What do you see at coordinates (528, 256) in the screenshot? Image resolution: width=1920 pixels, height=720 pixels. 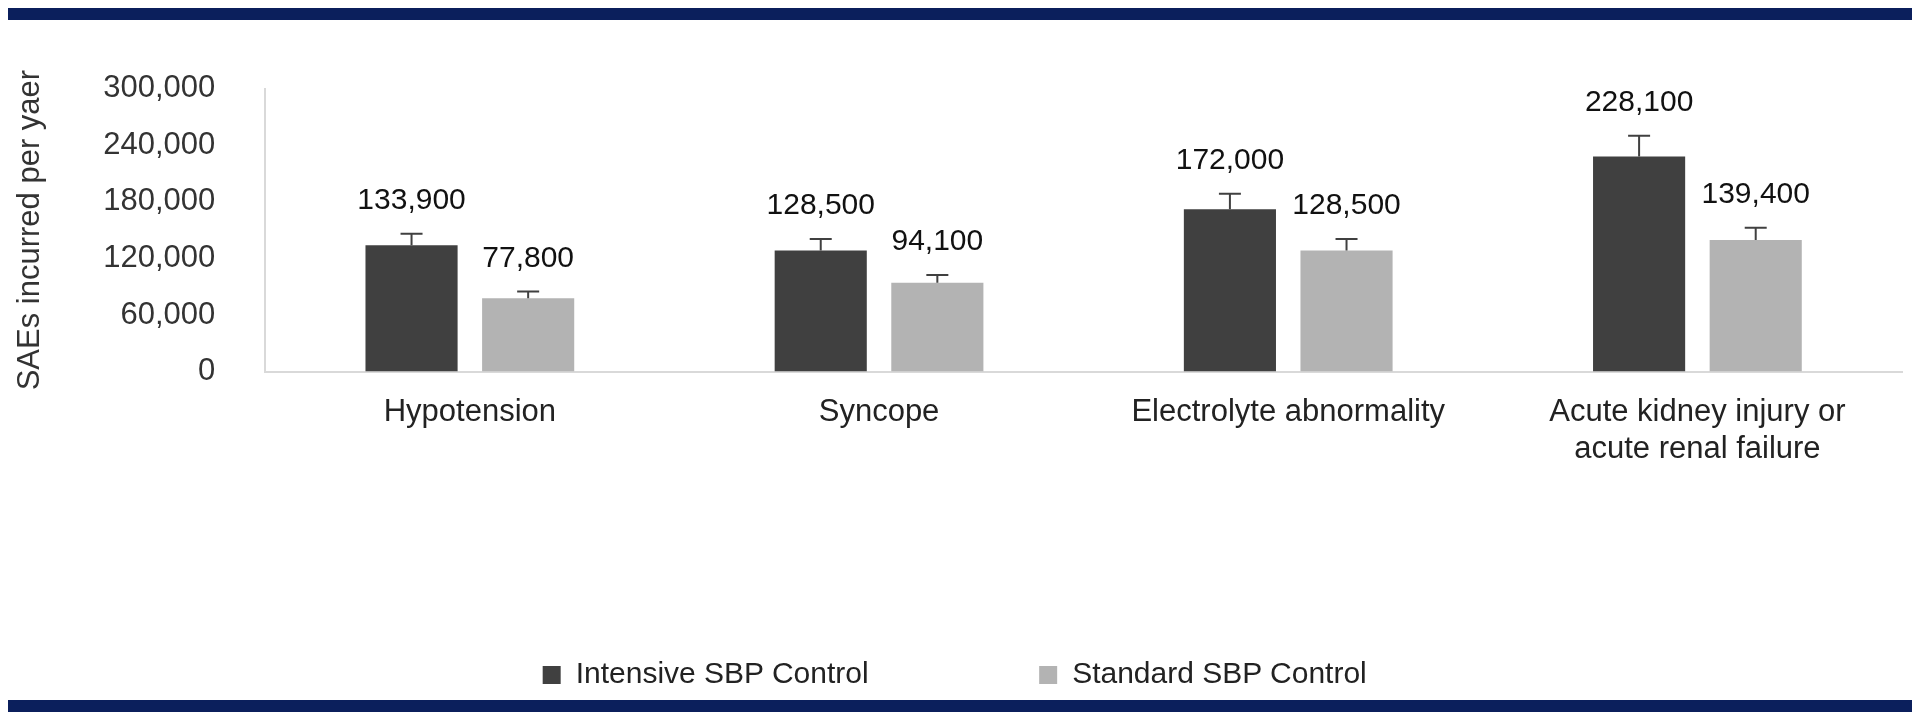 I see `data-label: 77,800` at bounding box center [528, 256].